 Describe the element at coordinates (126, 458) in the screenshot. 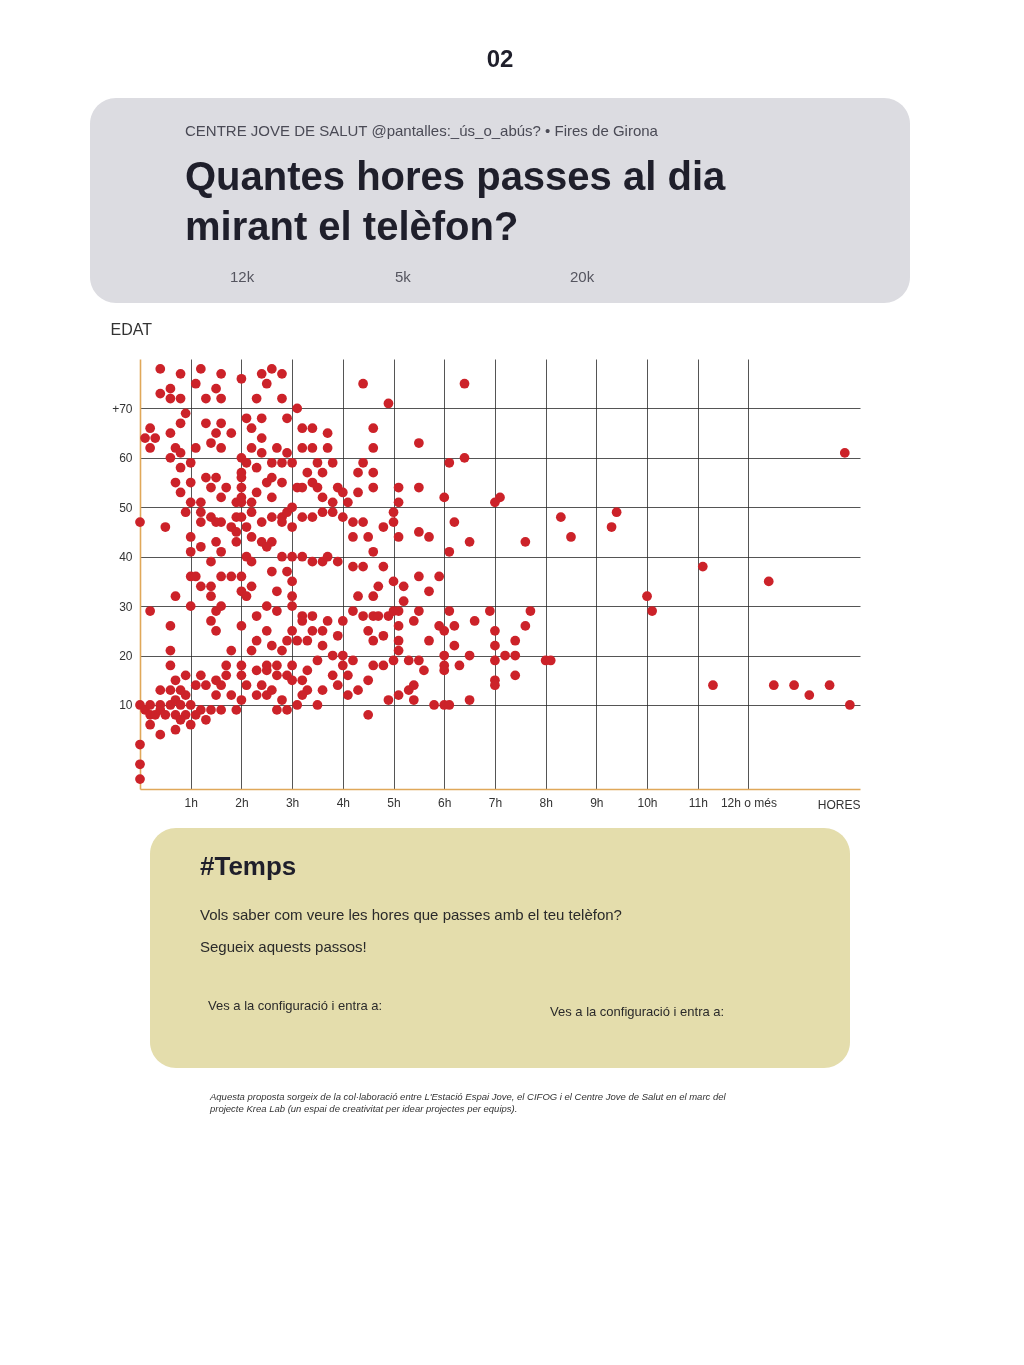

I see `y-tick-label: 60` at that location.